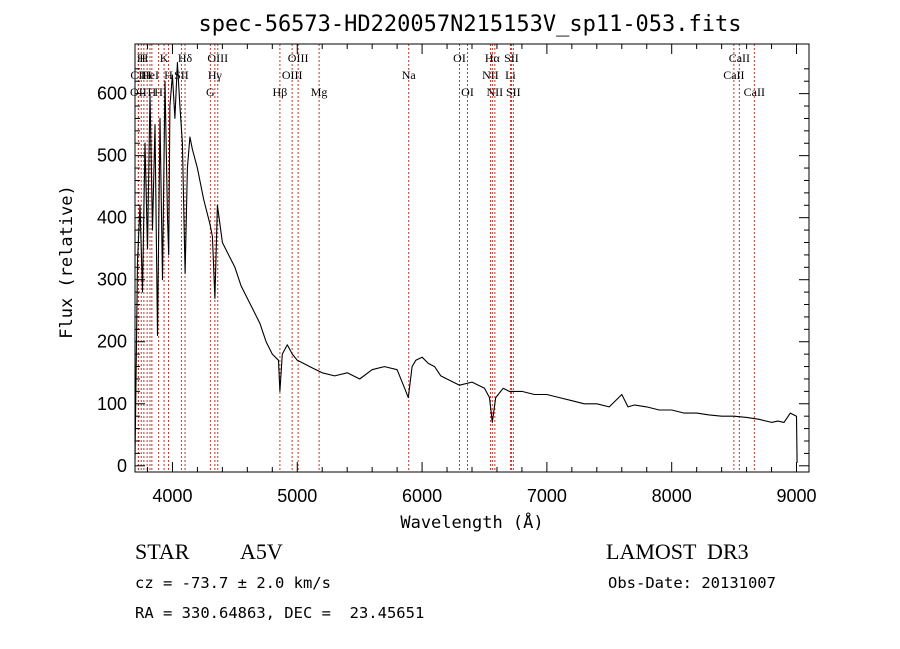 The image size is (900, 649). What do you see at coordinates (233, 583) in the screenshot?
I see `redshift-velocity: cz = -73.7 ± 2.0 km/s` at bounding box center [233, 583].